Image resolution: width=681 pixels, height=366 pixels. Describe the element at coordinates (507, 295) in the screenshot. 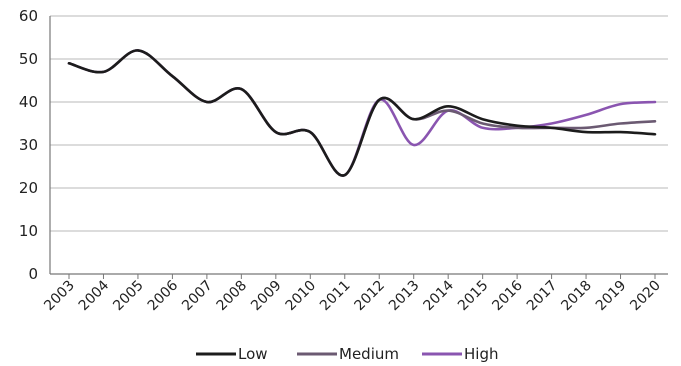

I see `x-tick-label: 2016` at that location.